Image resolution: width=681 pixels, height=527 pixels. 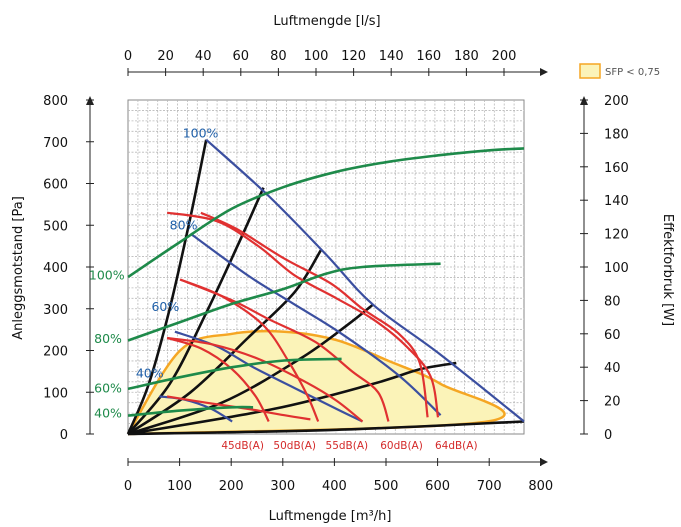 What do you see at coordinates (667, 270) in the screenshot?
I see `y-right-axis-title: Effektforbruk [W]` at bounding box center [667, 270].